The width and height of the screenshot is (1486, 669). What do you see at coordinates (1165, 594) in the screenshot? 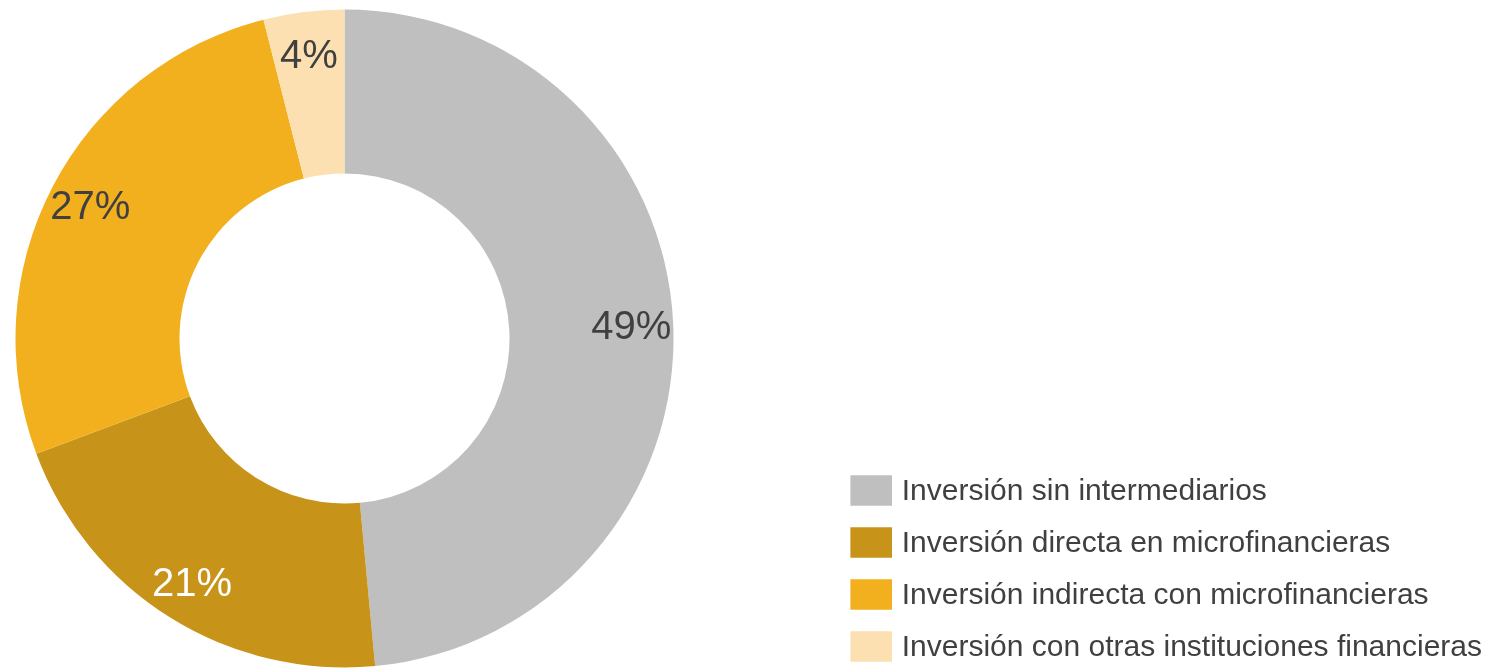
I see `legend-label: Inversión indirecta con microfinancieras` at bounding box center [1165, 594].